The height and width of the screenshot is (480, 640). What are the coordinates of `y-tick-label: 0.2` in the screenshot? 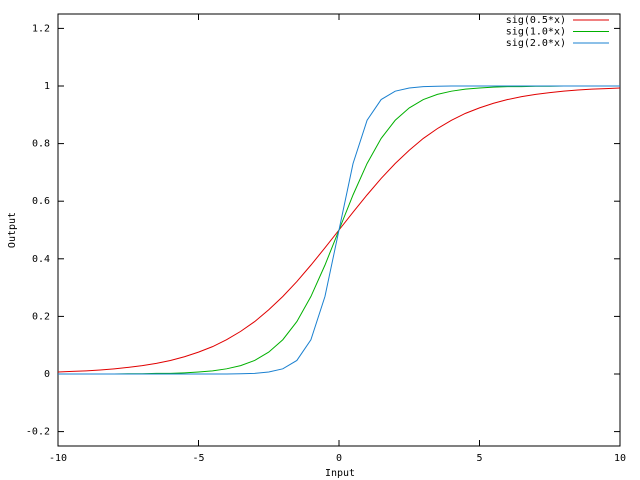 It's located at (41, 316).